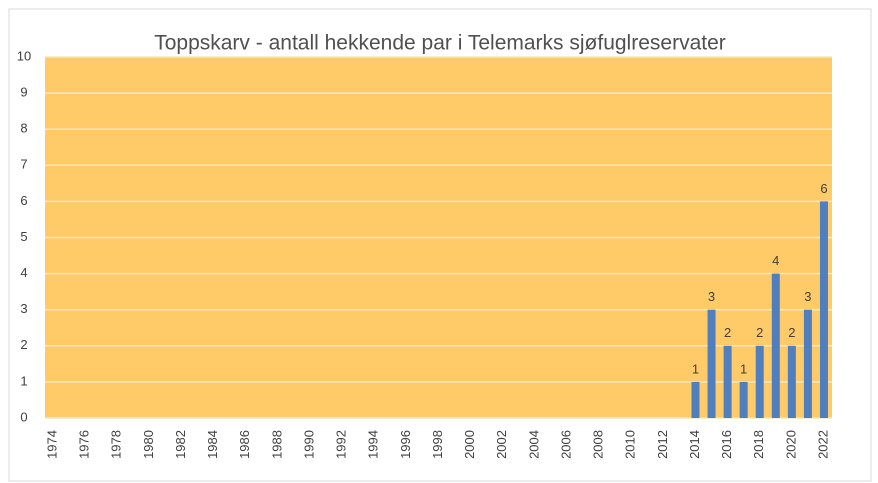 This screenshot has width=878, height=483. Describe the element at coordinates (662, 444) in the screenshot. I see `x-tick-label: 2012` at that location.